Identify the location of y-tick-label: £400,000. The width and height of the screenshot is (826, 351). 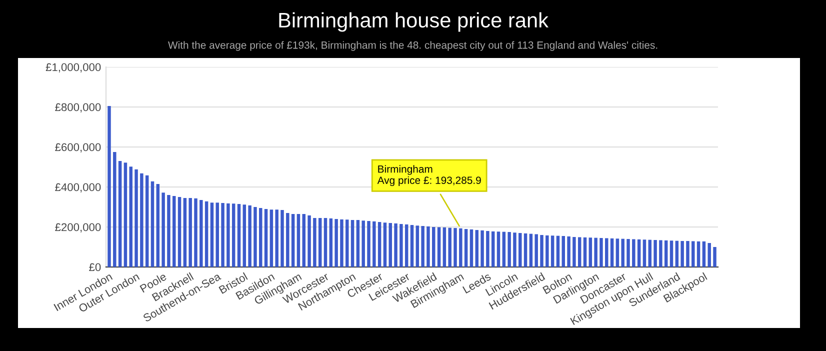
(78, 187).